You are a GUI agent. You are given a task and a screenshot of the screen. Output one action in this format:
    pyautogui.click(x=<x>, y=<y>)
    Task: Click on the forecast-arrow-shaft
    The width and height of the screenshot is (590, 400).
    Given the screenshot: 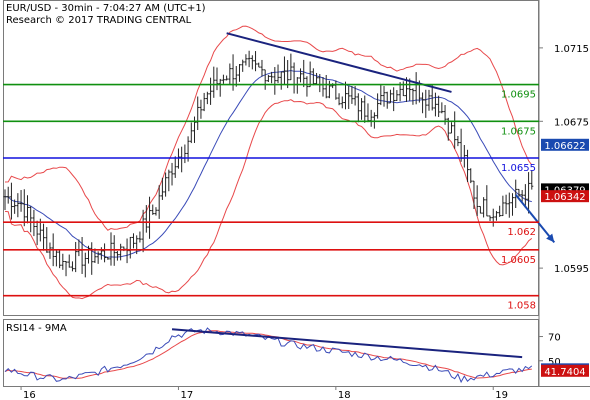 What is the action you would take?
    pyautogui.click(x=535, y=219)
    